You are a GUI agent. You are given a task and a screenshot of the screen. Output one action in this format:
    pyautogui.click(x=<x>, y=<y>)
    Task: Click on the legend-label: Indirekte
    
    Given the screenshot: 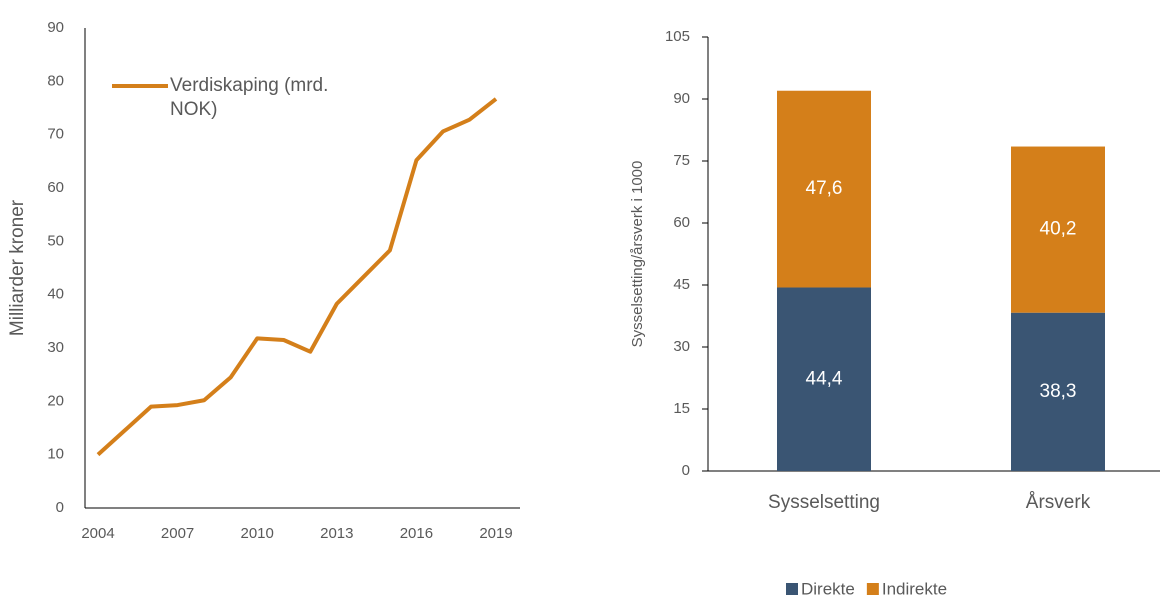 What is the action you would take?
    pyautogui.click(x=914, y=588)
    